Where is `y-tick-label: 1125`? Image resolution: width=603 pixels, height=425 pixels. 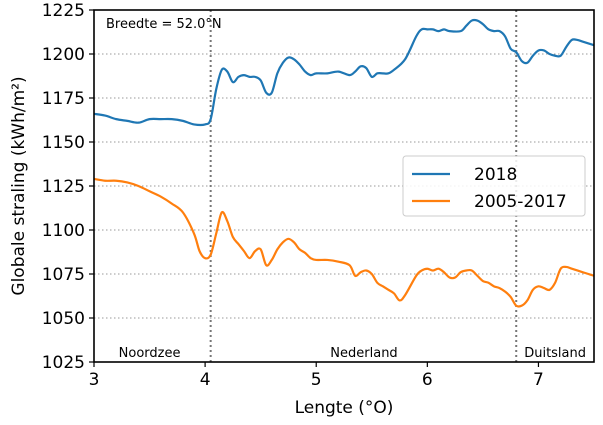
y-tick-label: 1125 is located at coordinates (63, 187).